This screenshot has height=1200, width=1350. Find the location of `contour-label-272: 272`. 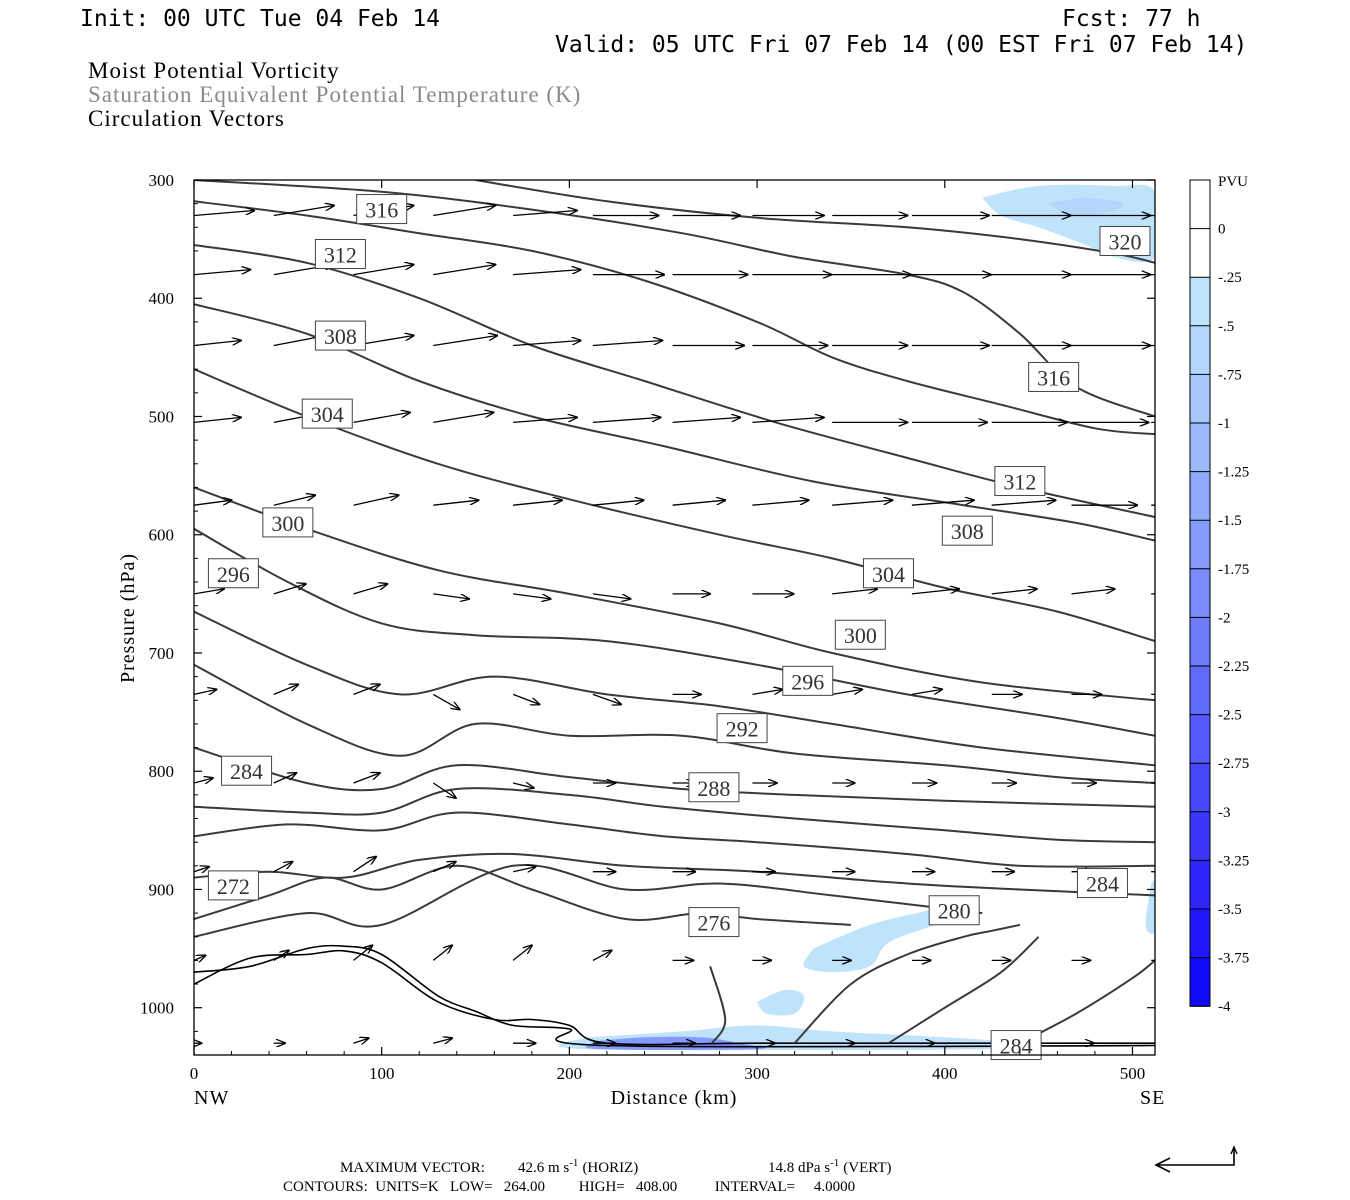

contour-label-272: 272 is located at coordinates (233, 885).